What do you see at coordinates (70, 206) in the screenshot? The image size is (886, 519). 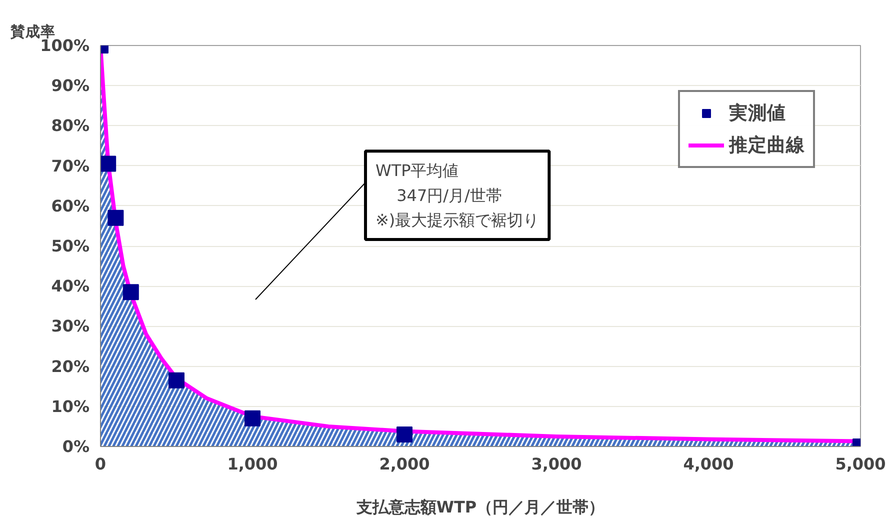 I see `y-tick-label: 60%` at bounding box center [70, 206].